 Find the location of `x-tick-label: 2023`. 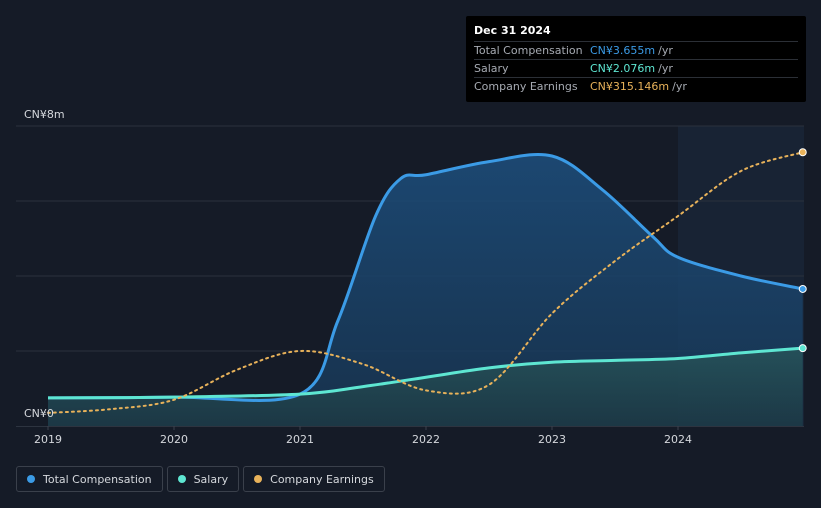

x-tick-label: 2023 is located at coordinates (552, 439).